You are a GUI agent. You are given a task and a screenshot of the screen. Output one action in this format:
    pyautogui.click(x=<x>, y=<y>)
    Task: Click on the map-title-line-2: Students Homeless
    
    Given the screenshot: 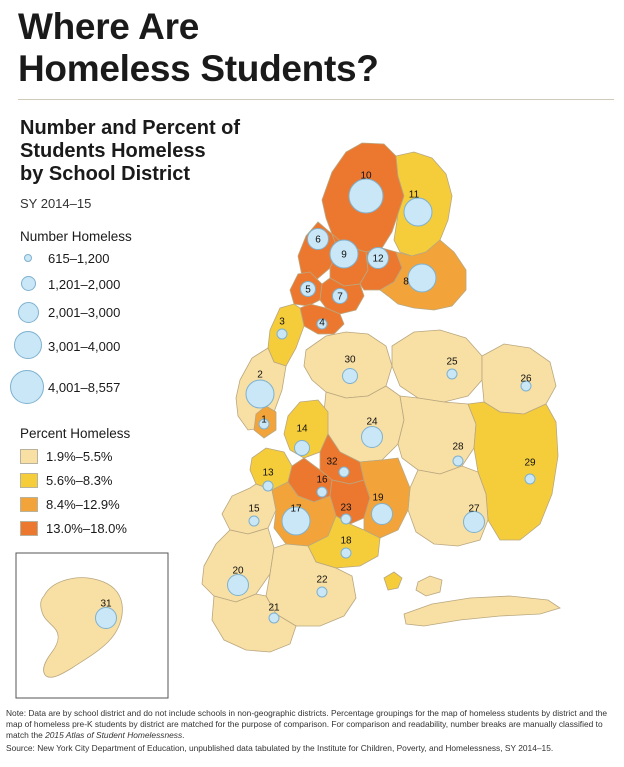 What is the action you would take?
    pyautogui.click(x=113, y=151)
    